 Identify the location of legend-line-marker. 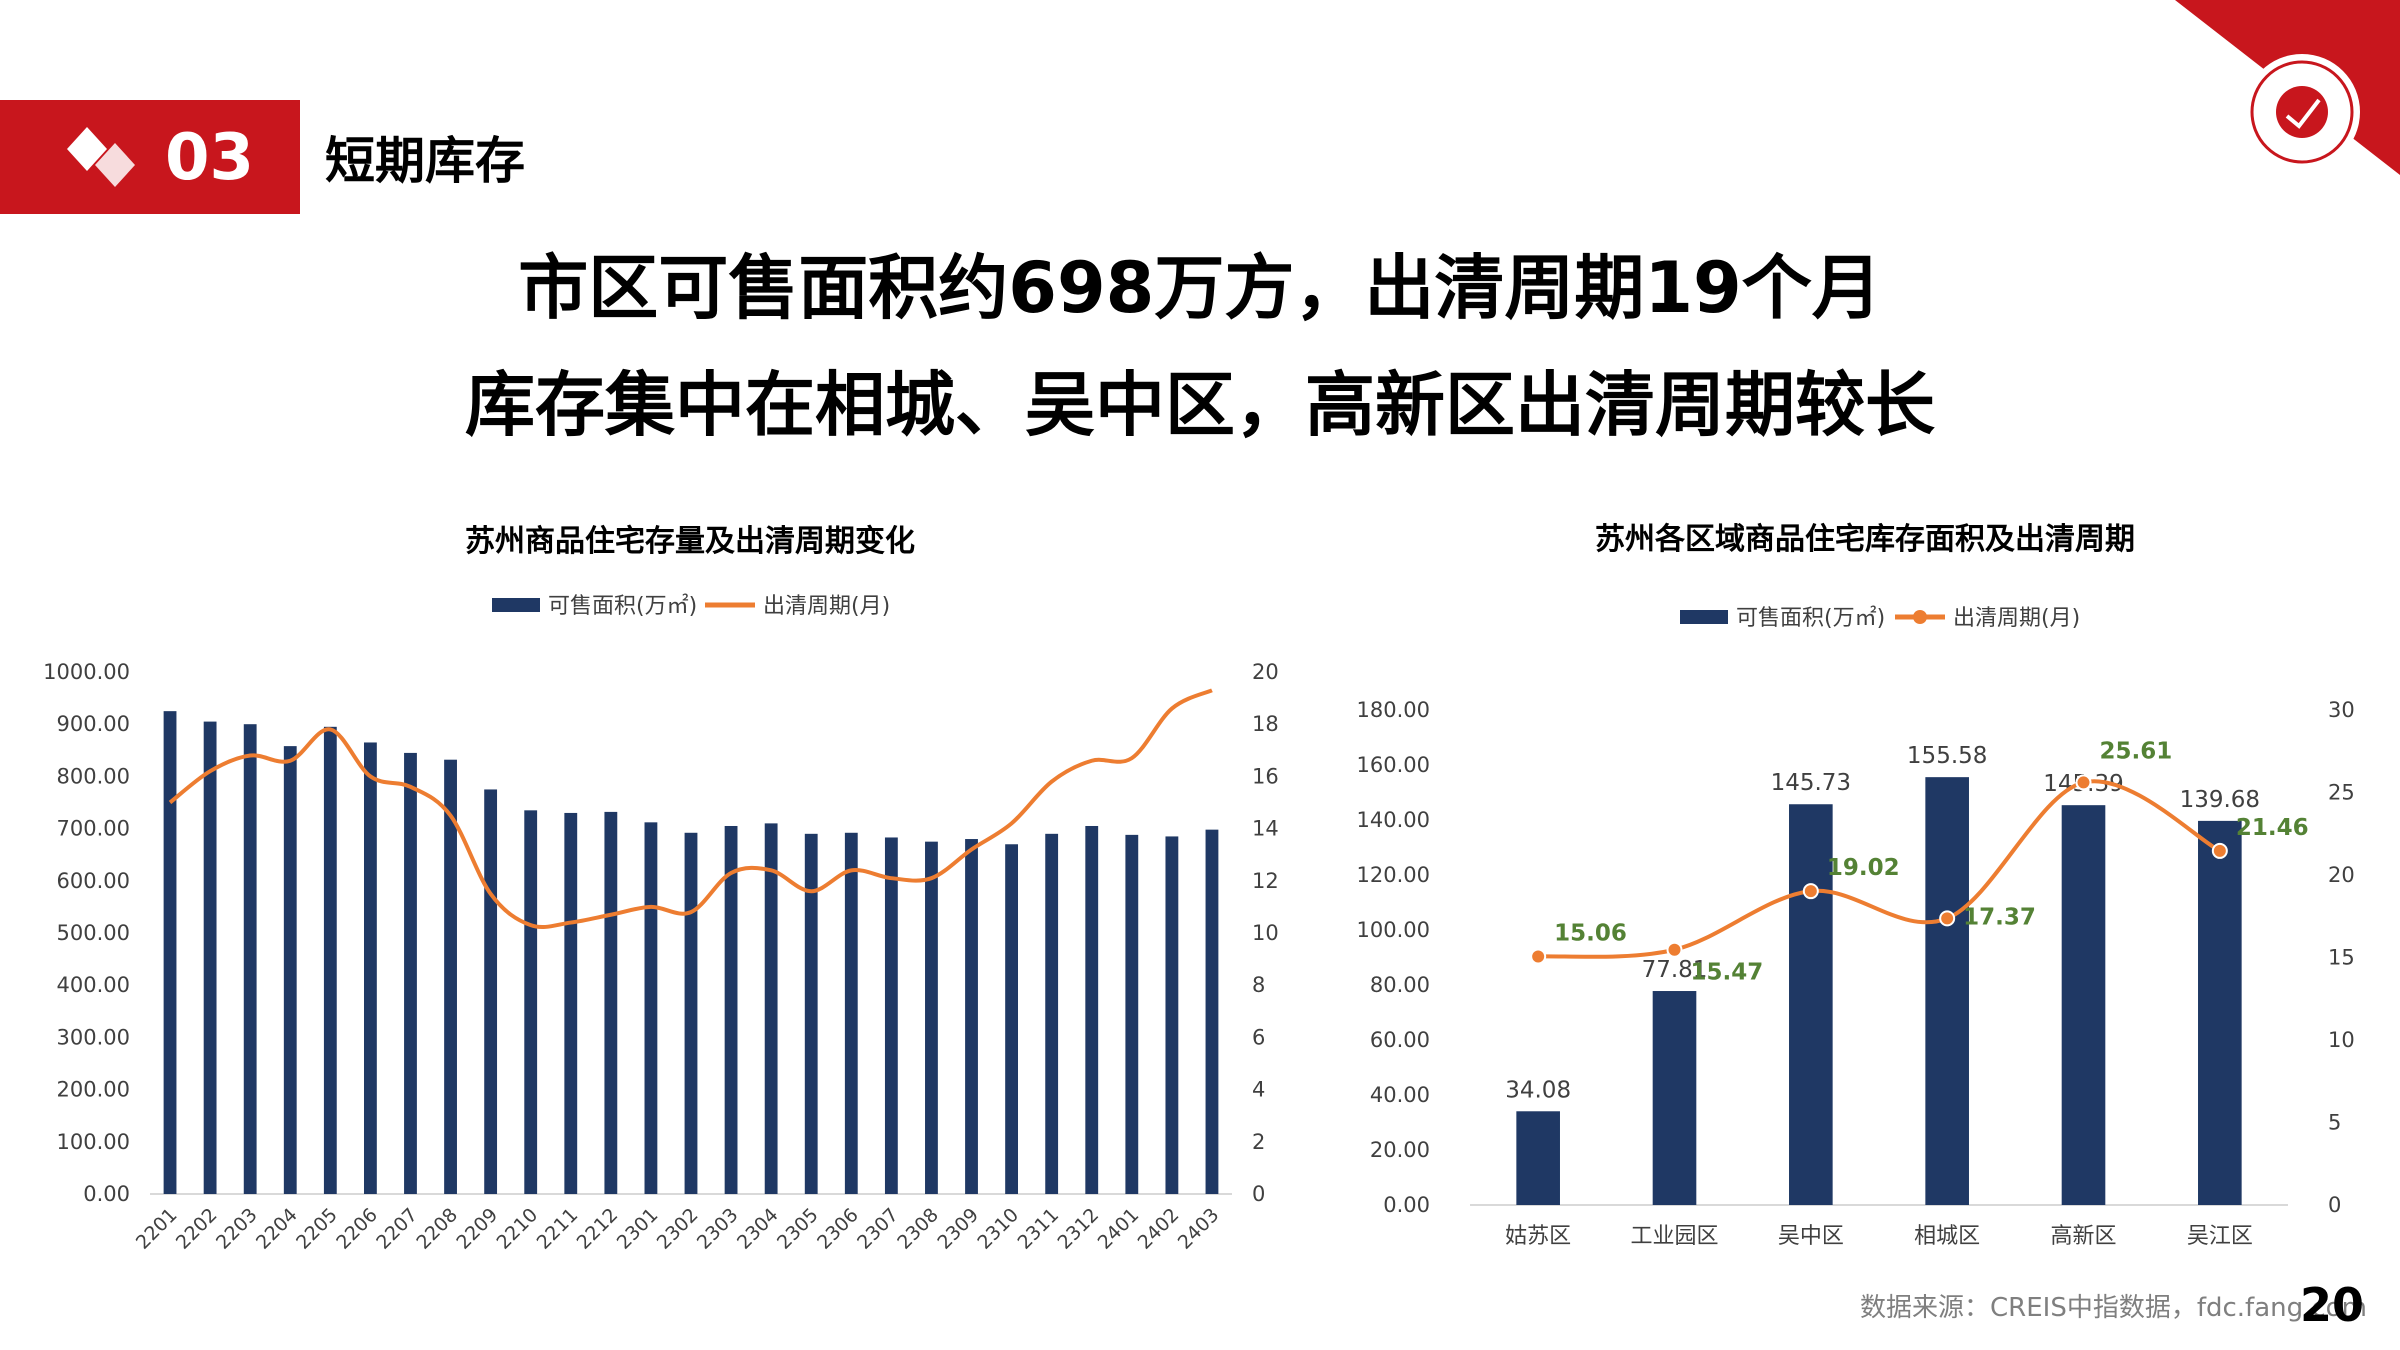
(1920, 617).